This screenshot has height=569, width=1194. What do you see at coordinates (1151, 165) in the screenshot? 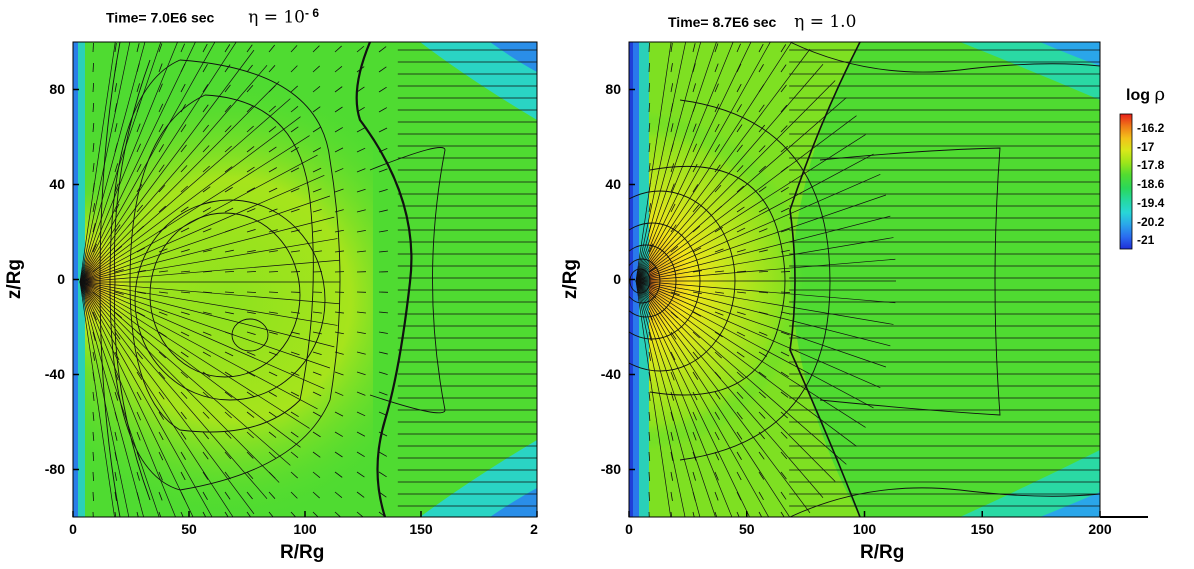
I see `colorbar-level-label: -17.8` at bounding box center [1151, 165].